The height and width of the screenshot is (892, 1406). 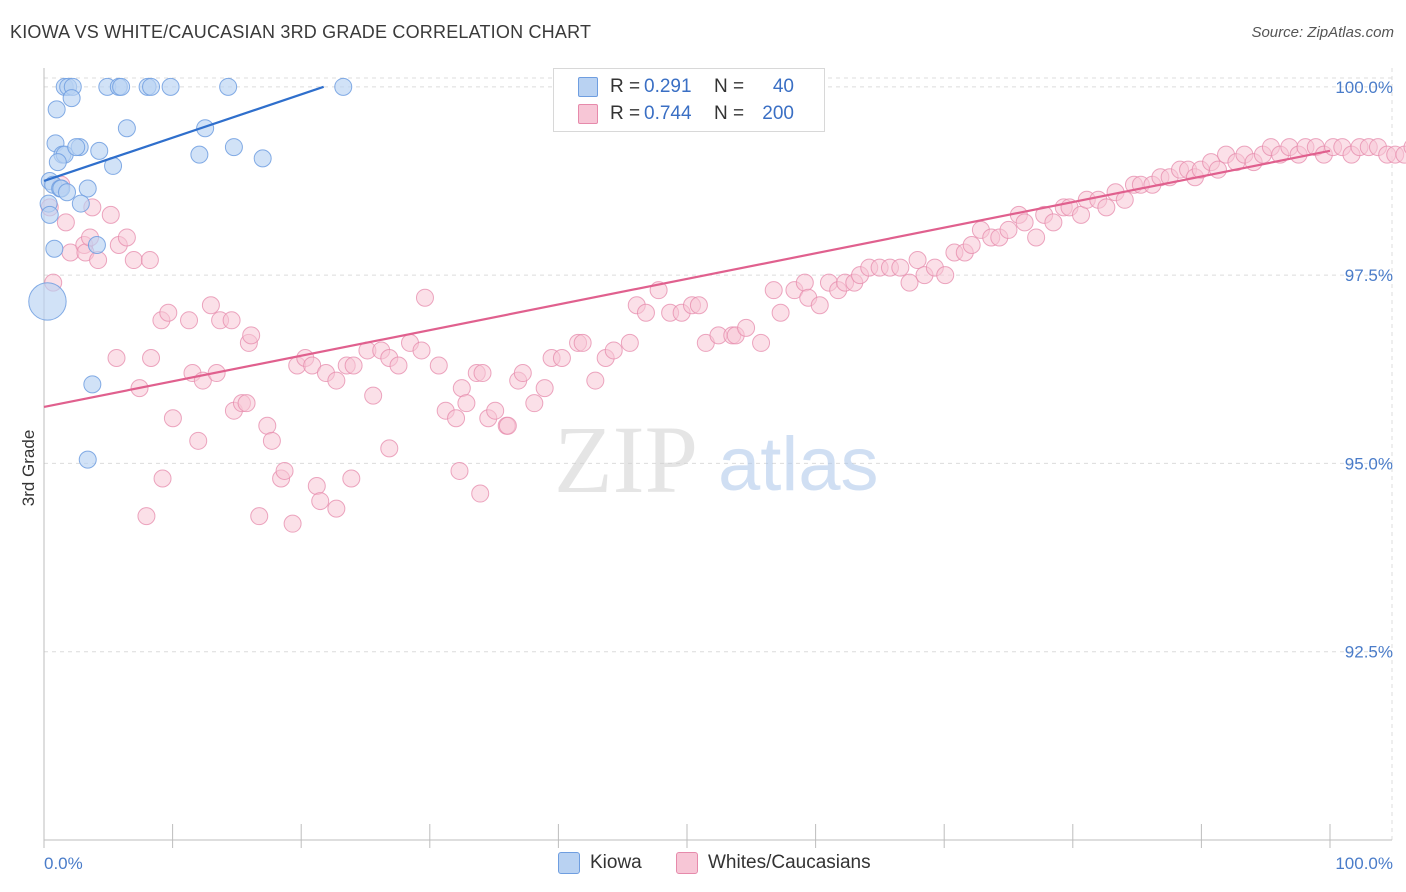 I want to click on y-axis-label: 3rd Grade, so click(x=28, y=468).